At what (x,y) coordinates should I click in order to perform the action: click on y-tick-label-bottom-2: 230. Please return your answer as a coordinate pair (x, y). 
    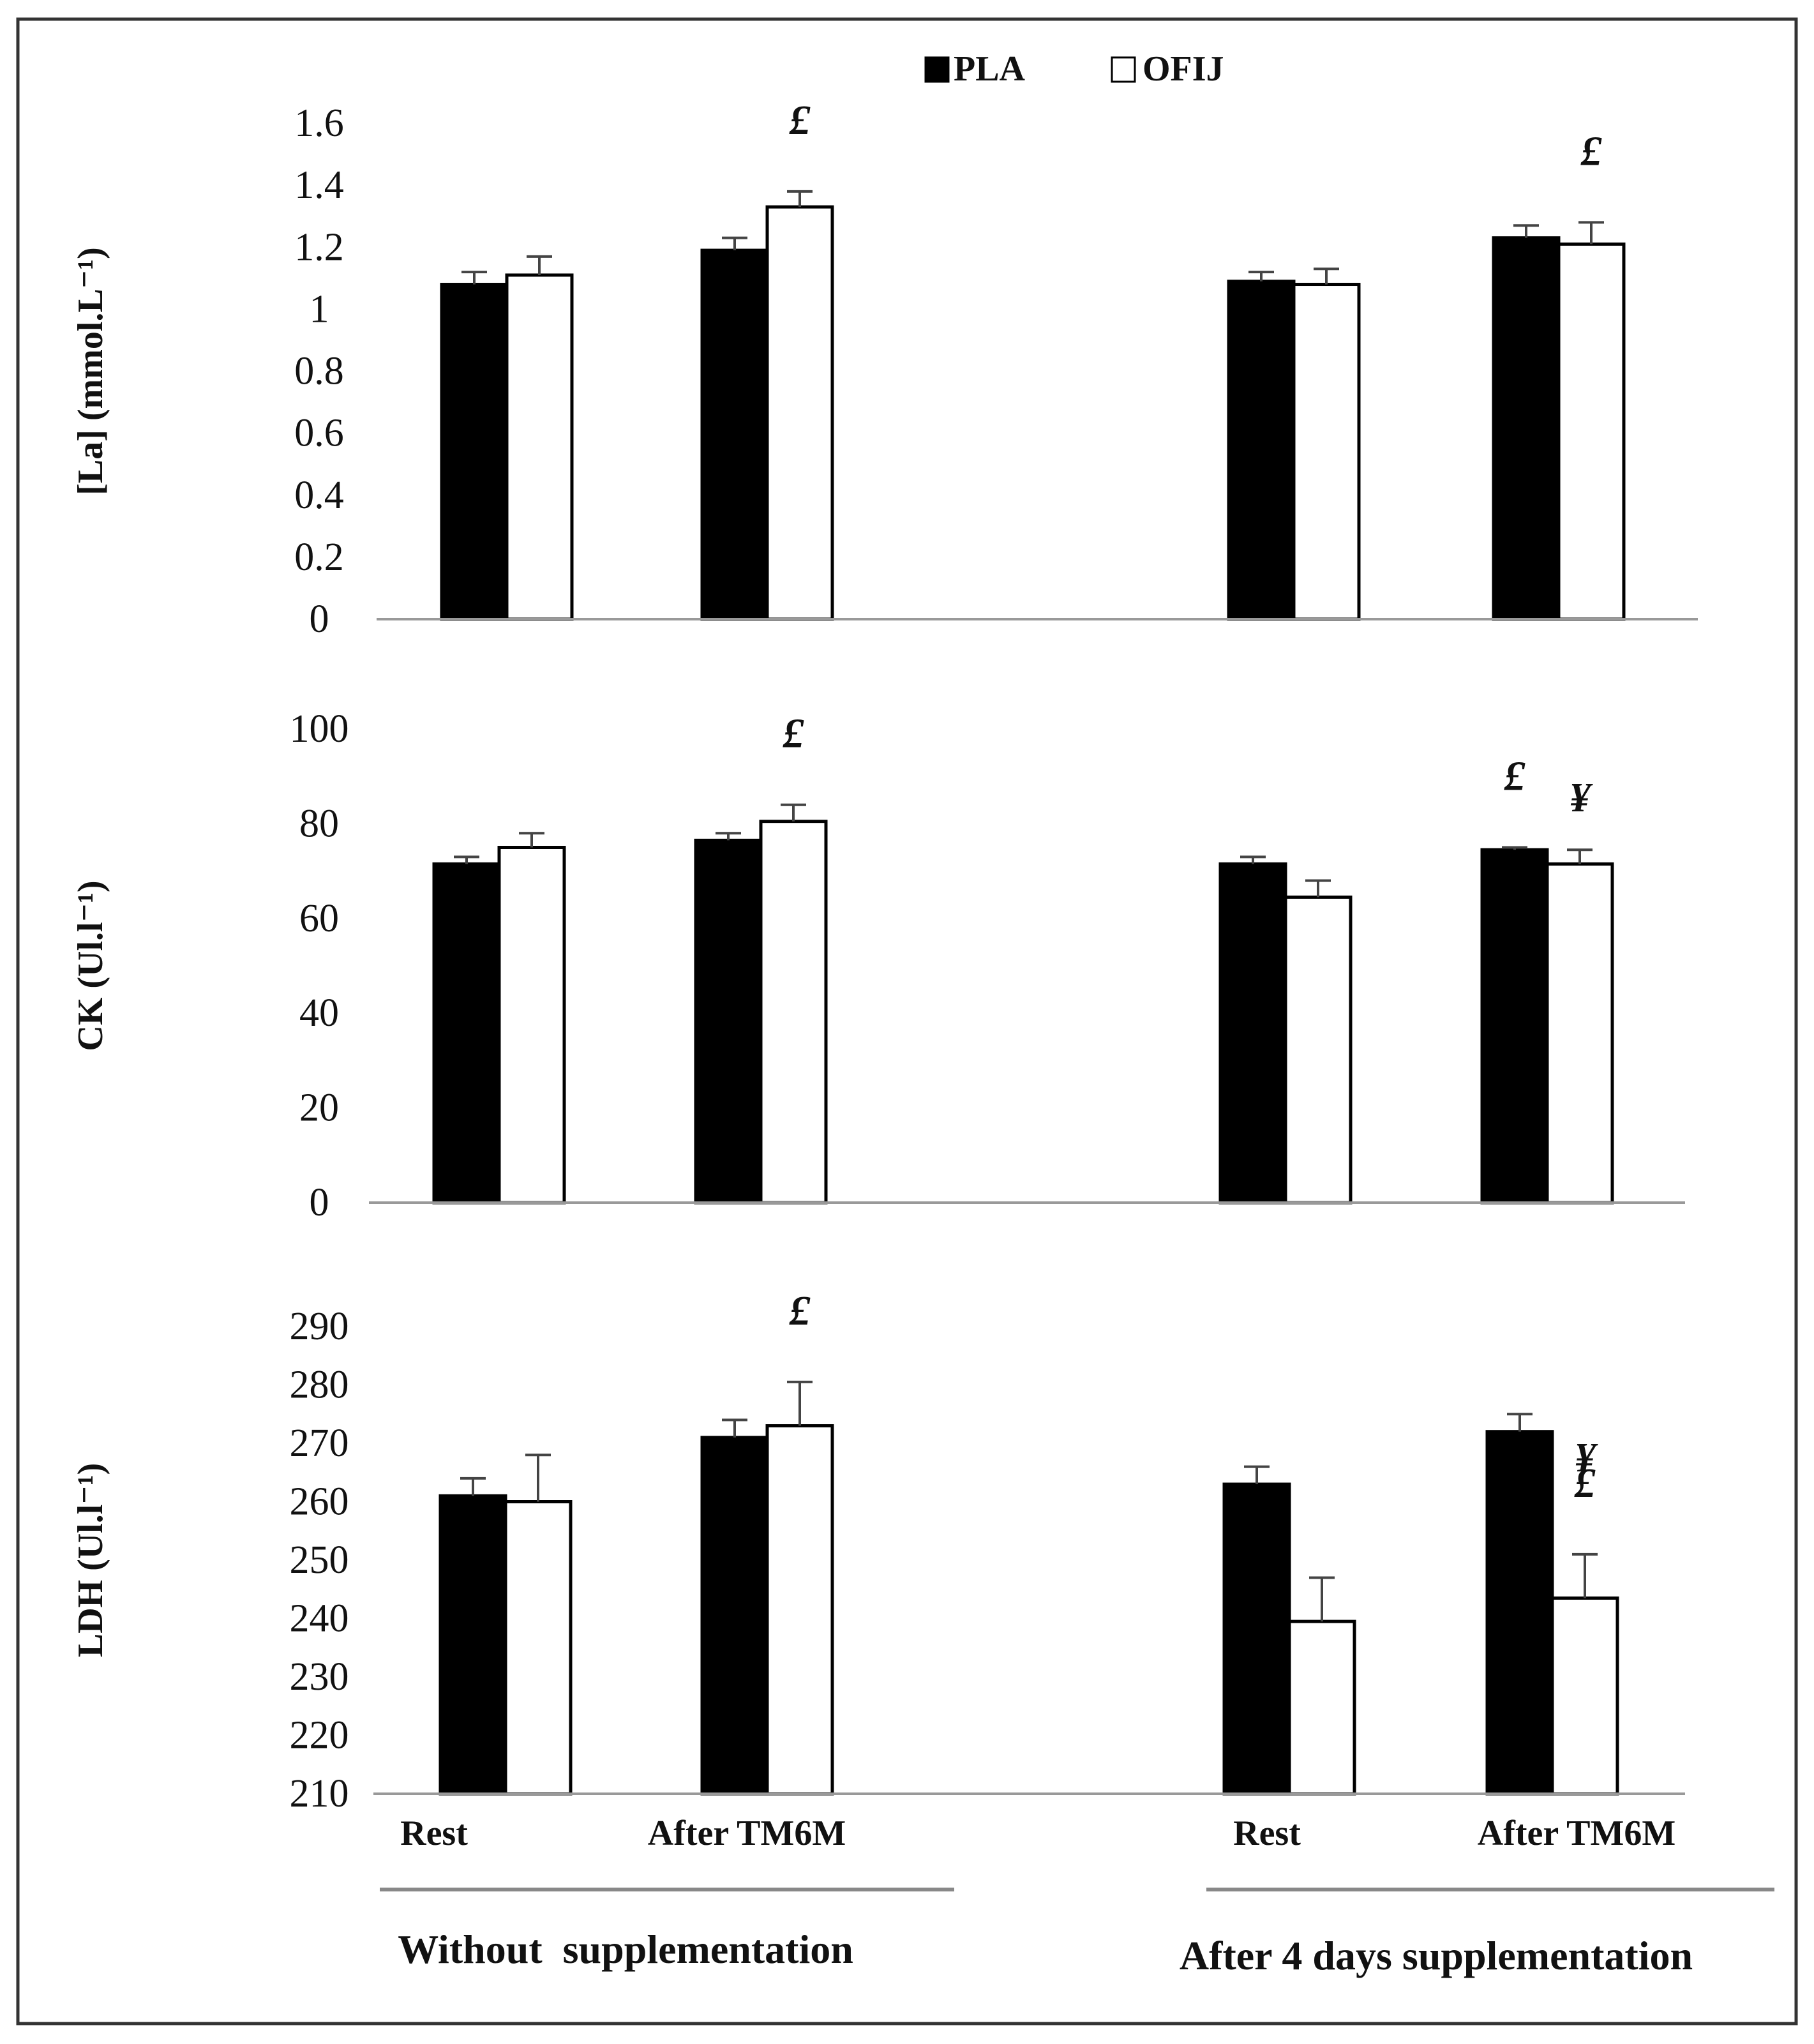
    Looking at the image, I should click on (319, 1677).